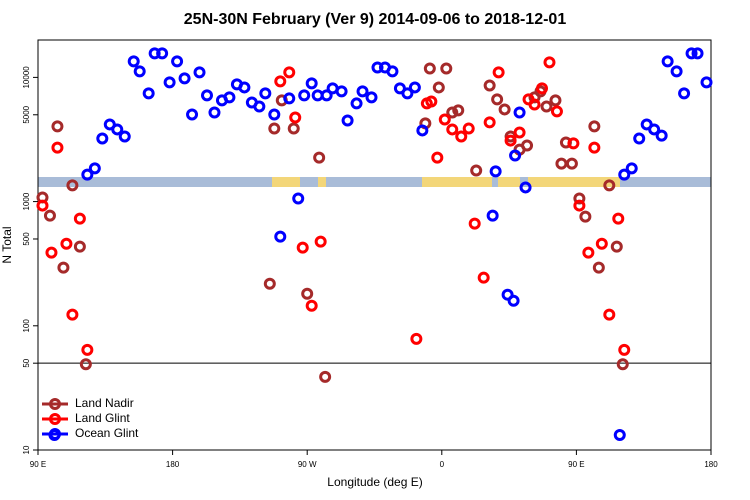  Describe the element at coordinates (26, 239) in the screenshot. I see `y-tick-label: 500` at that location.